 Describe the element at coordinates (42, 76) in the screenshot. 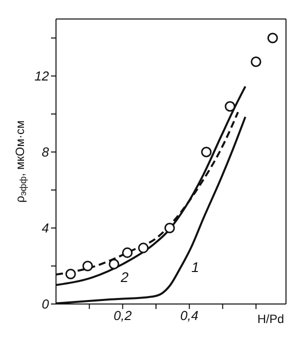

I see `y-tick-label: 12` at that location.